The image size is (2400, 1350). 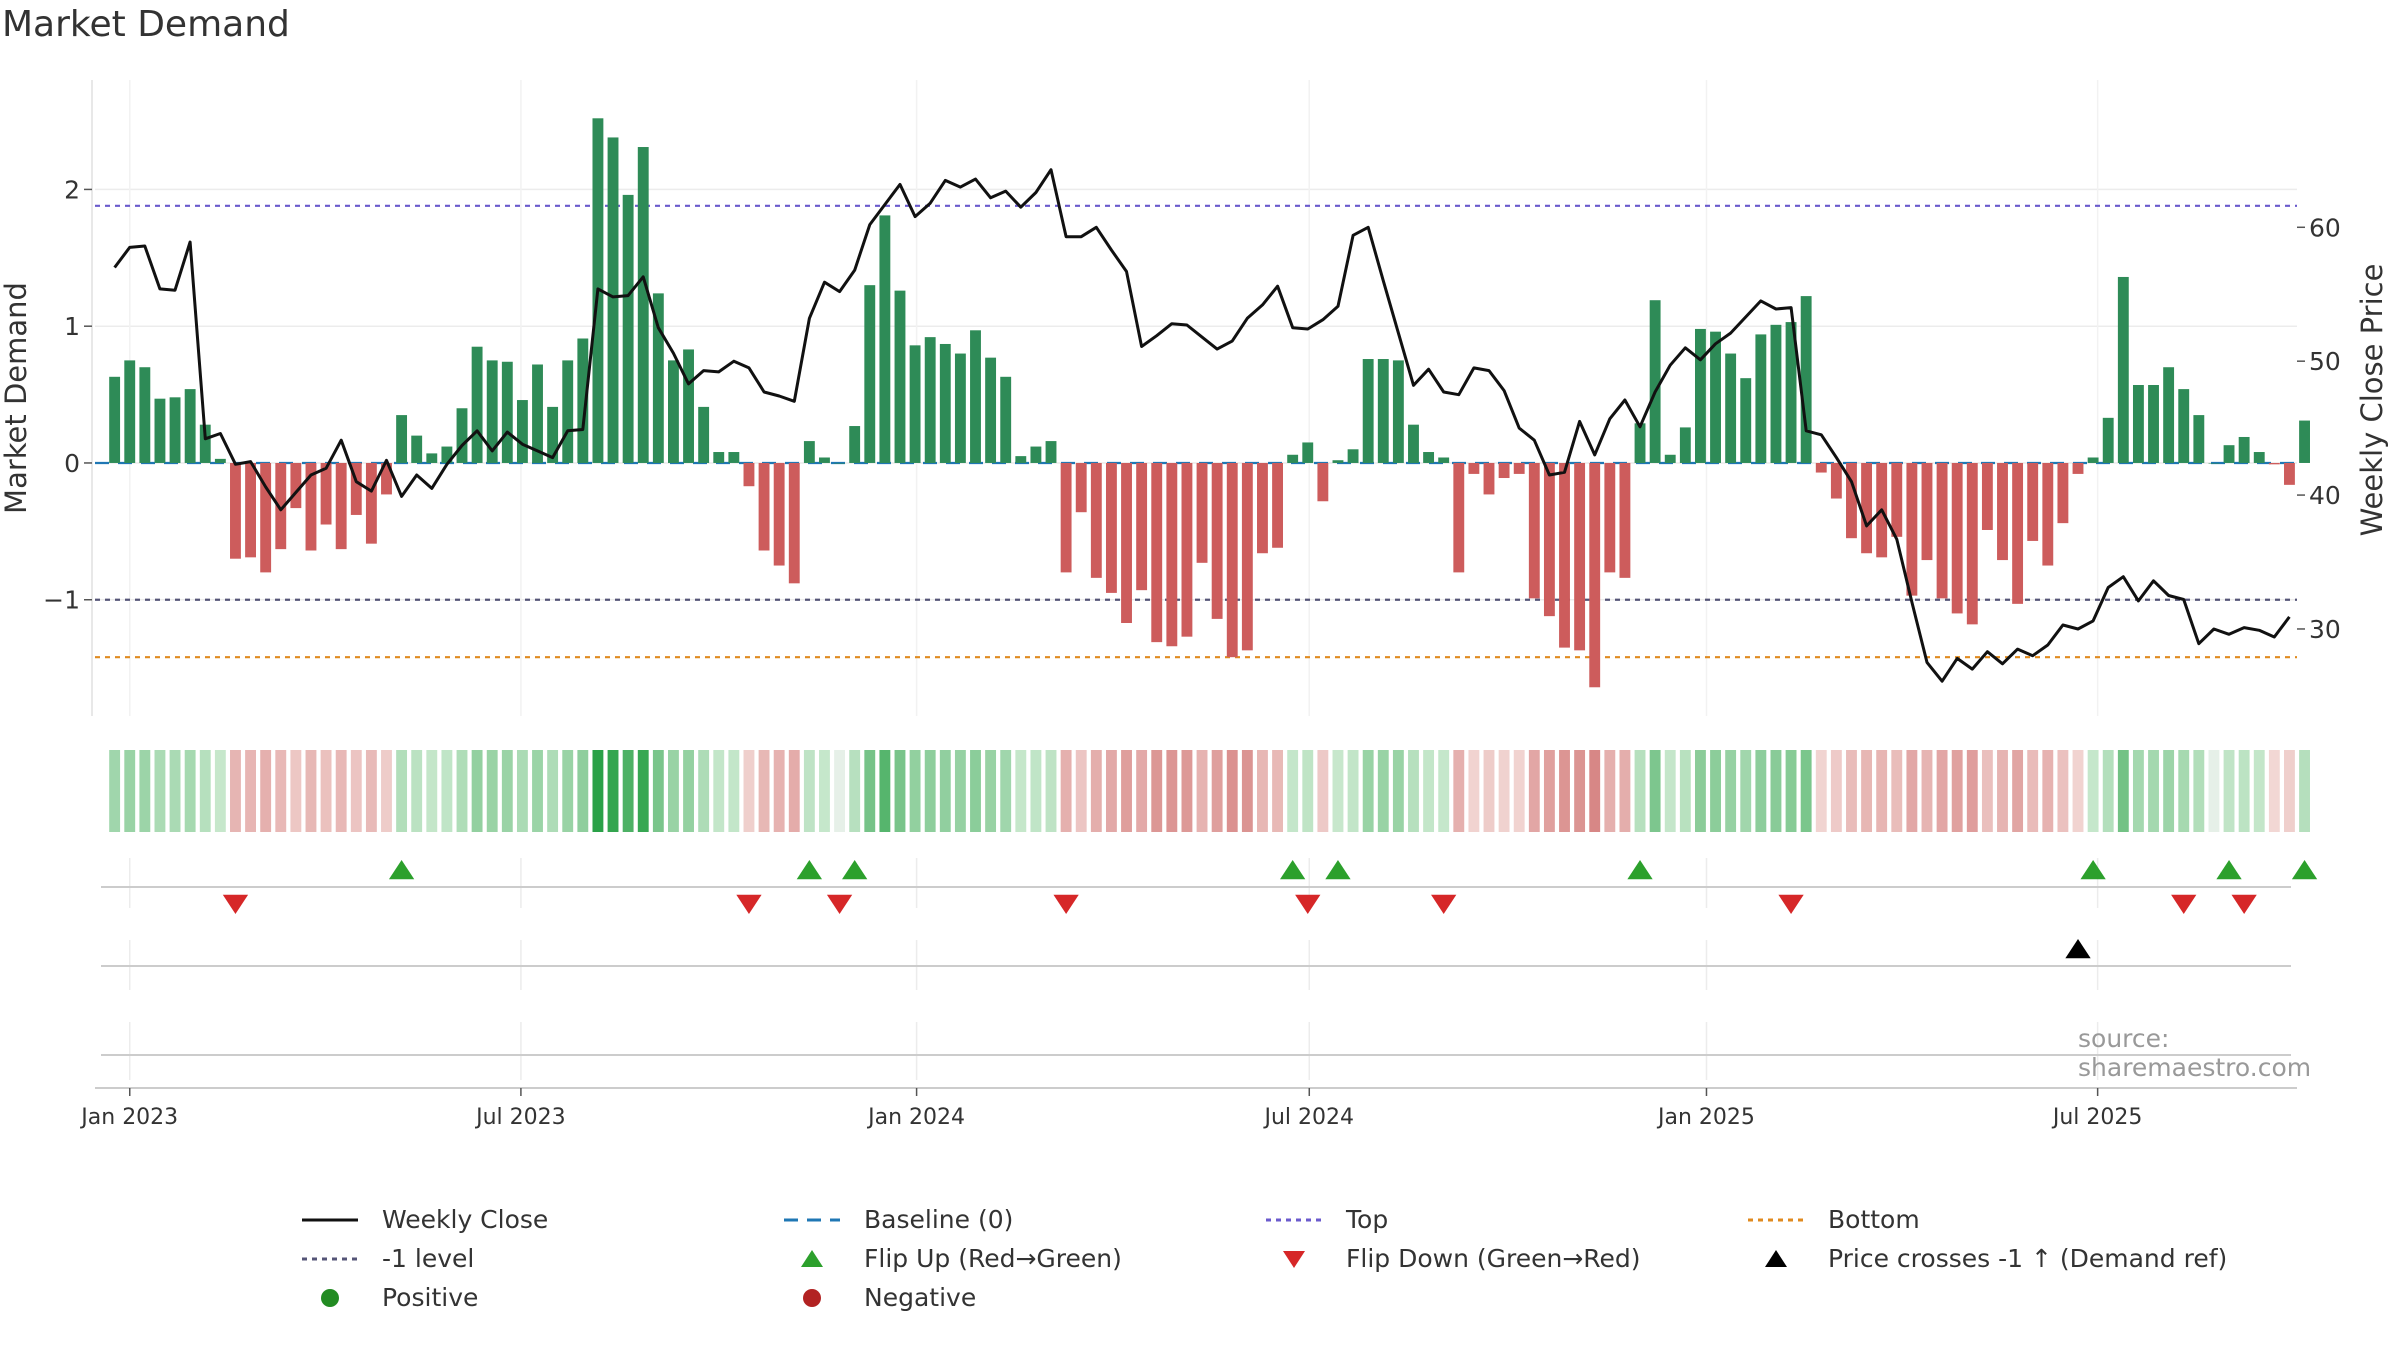 What do you see at coordinates (2325, 629) in the screenshot?
I see `y2-tick-label: 30` at bounding box center [2325, 629].